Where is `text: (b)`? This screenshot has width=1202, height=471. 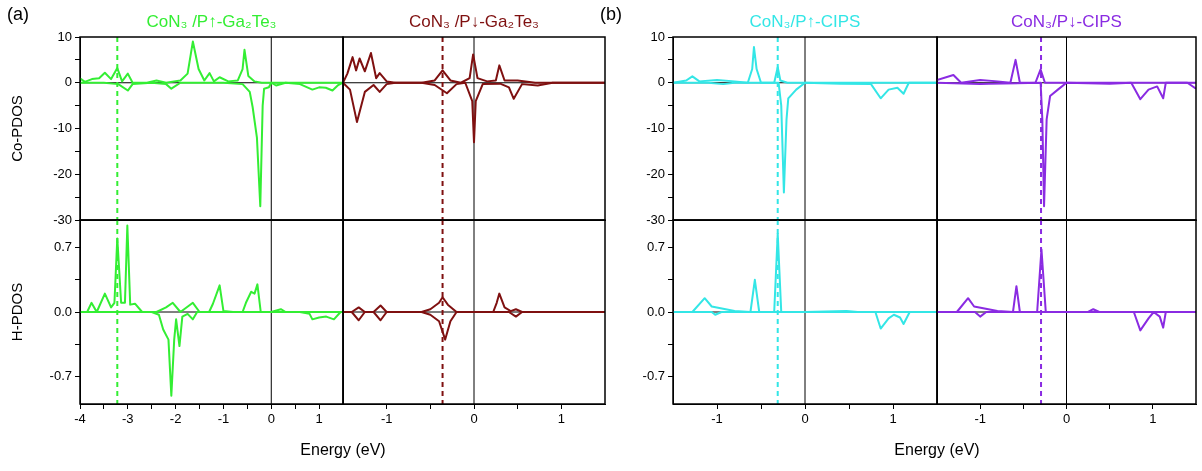
text: (b) is located at coordinates (611, 13).